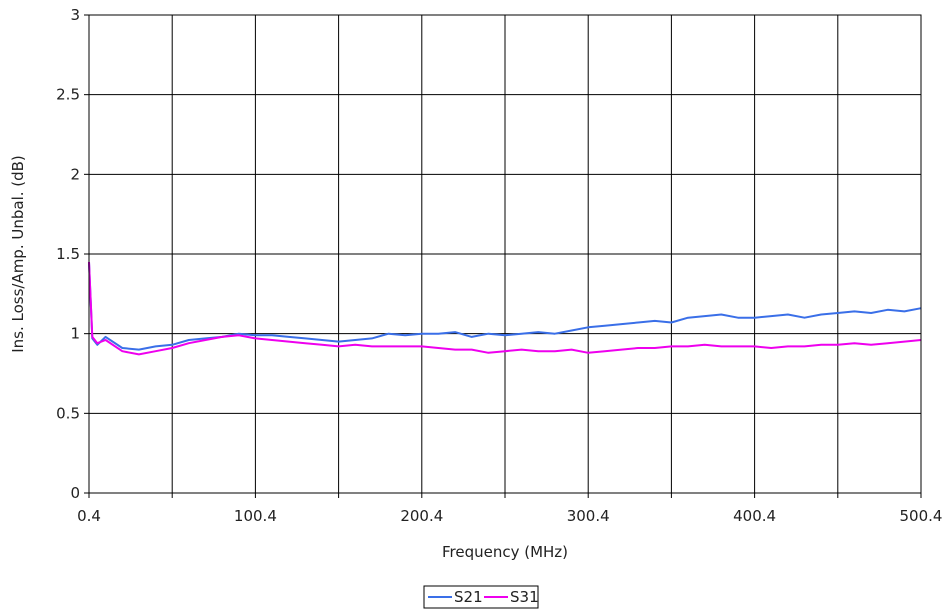 This screenshot has width=952, height=610. I want to click on series-line-s21, so click(505, 306).